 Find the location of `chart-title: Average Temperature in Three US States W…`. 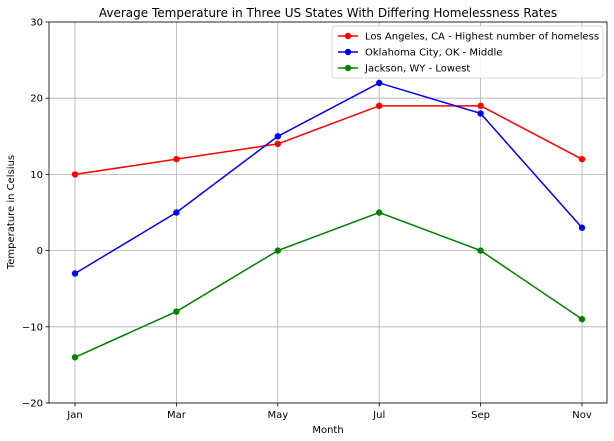

chart-title: Average Temperature in Three US States W… is located at coordinates (328, 13).